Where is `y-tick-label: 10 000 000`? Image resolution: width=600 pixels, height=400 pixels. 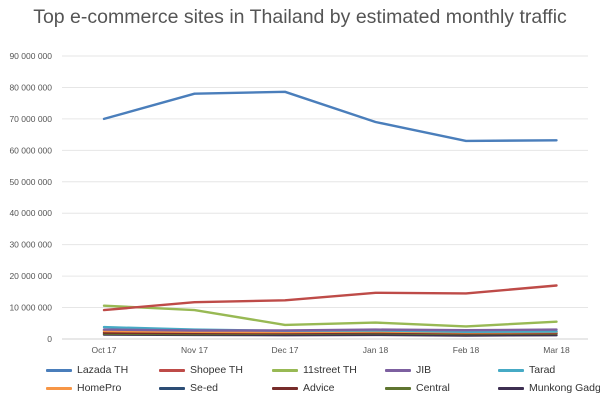
y-tick-label: 10 000 000 is located at coordinates (30, 308).